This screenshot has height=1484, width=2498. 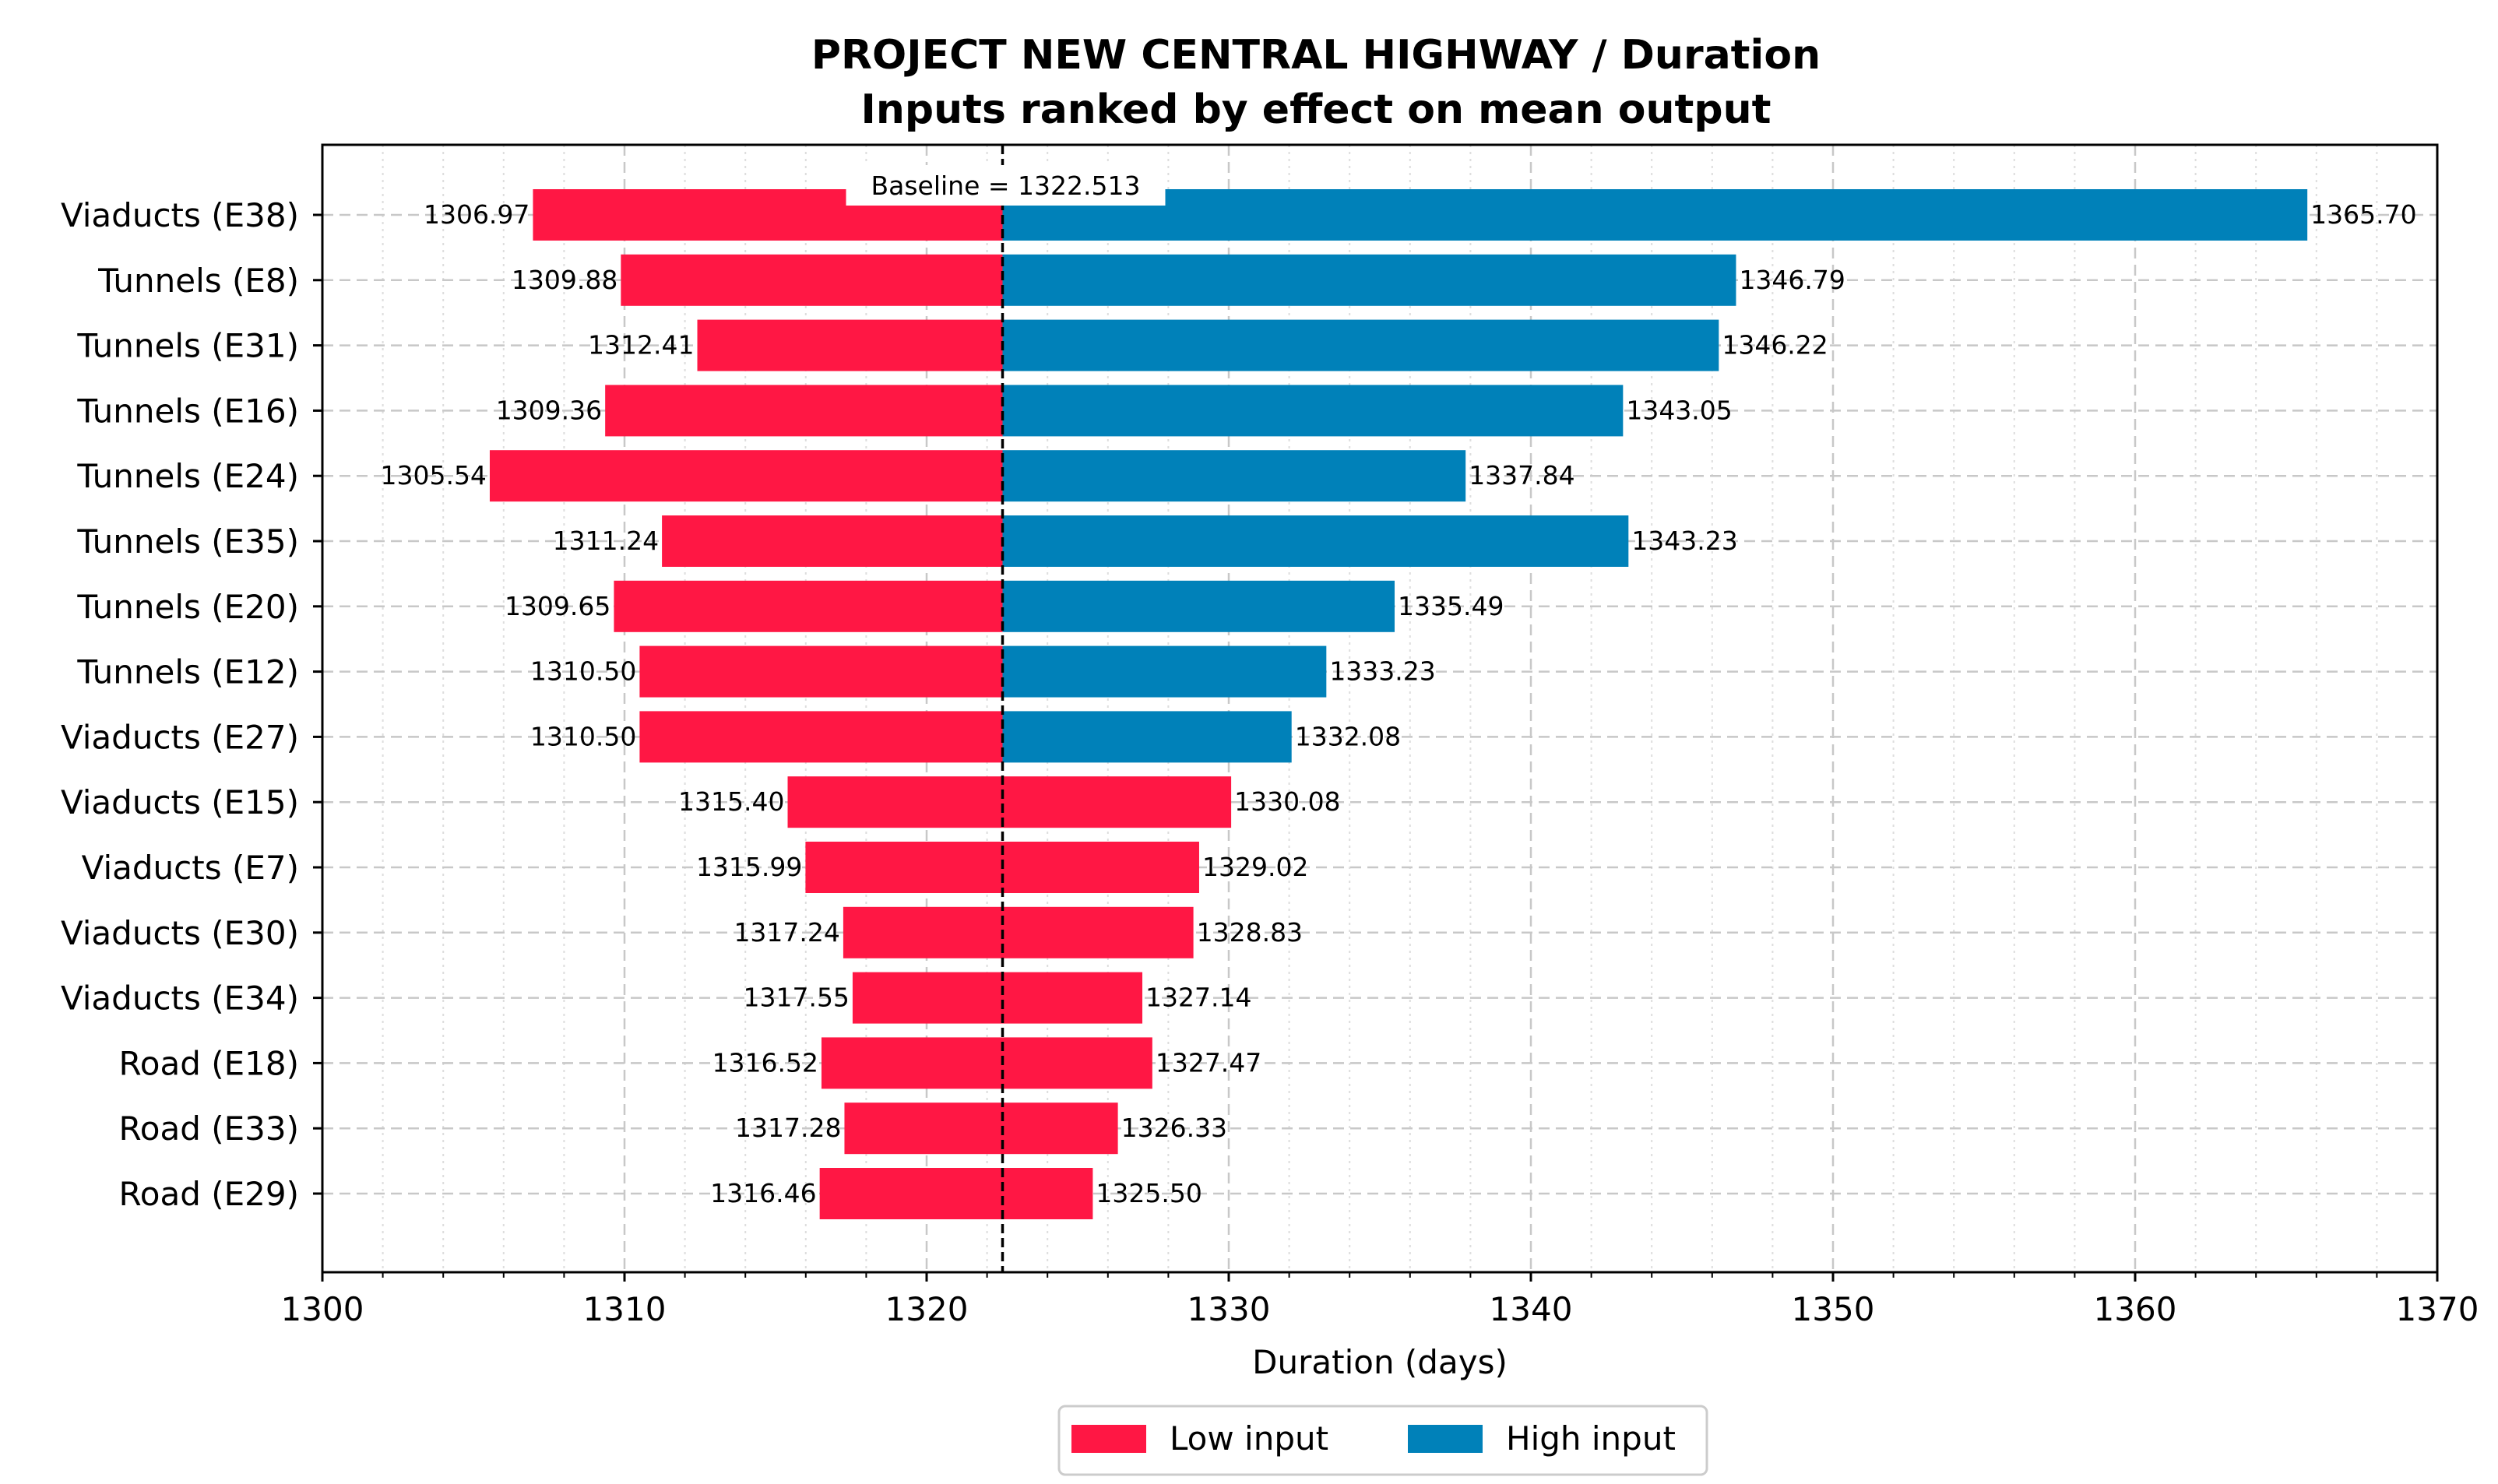 I want to click on bar-label-low-input: 1305.54, so click(x=433, y=476).